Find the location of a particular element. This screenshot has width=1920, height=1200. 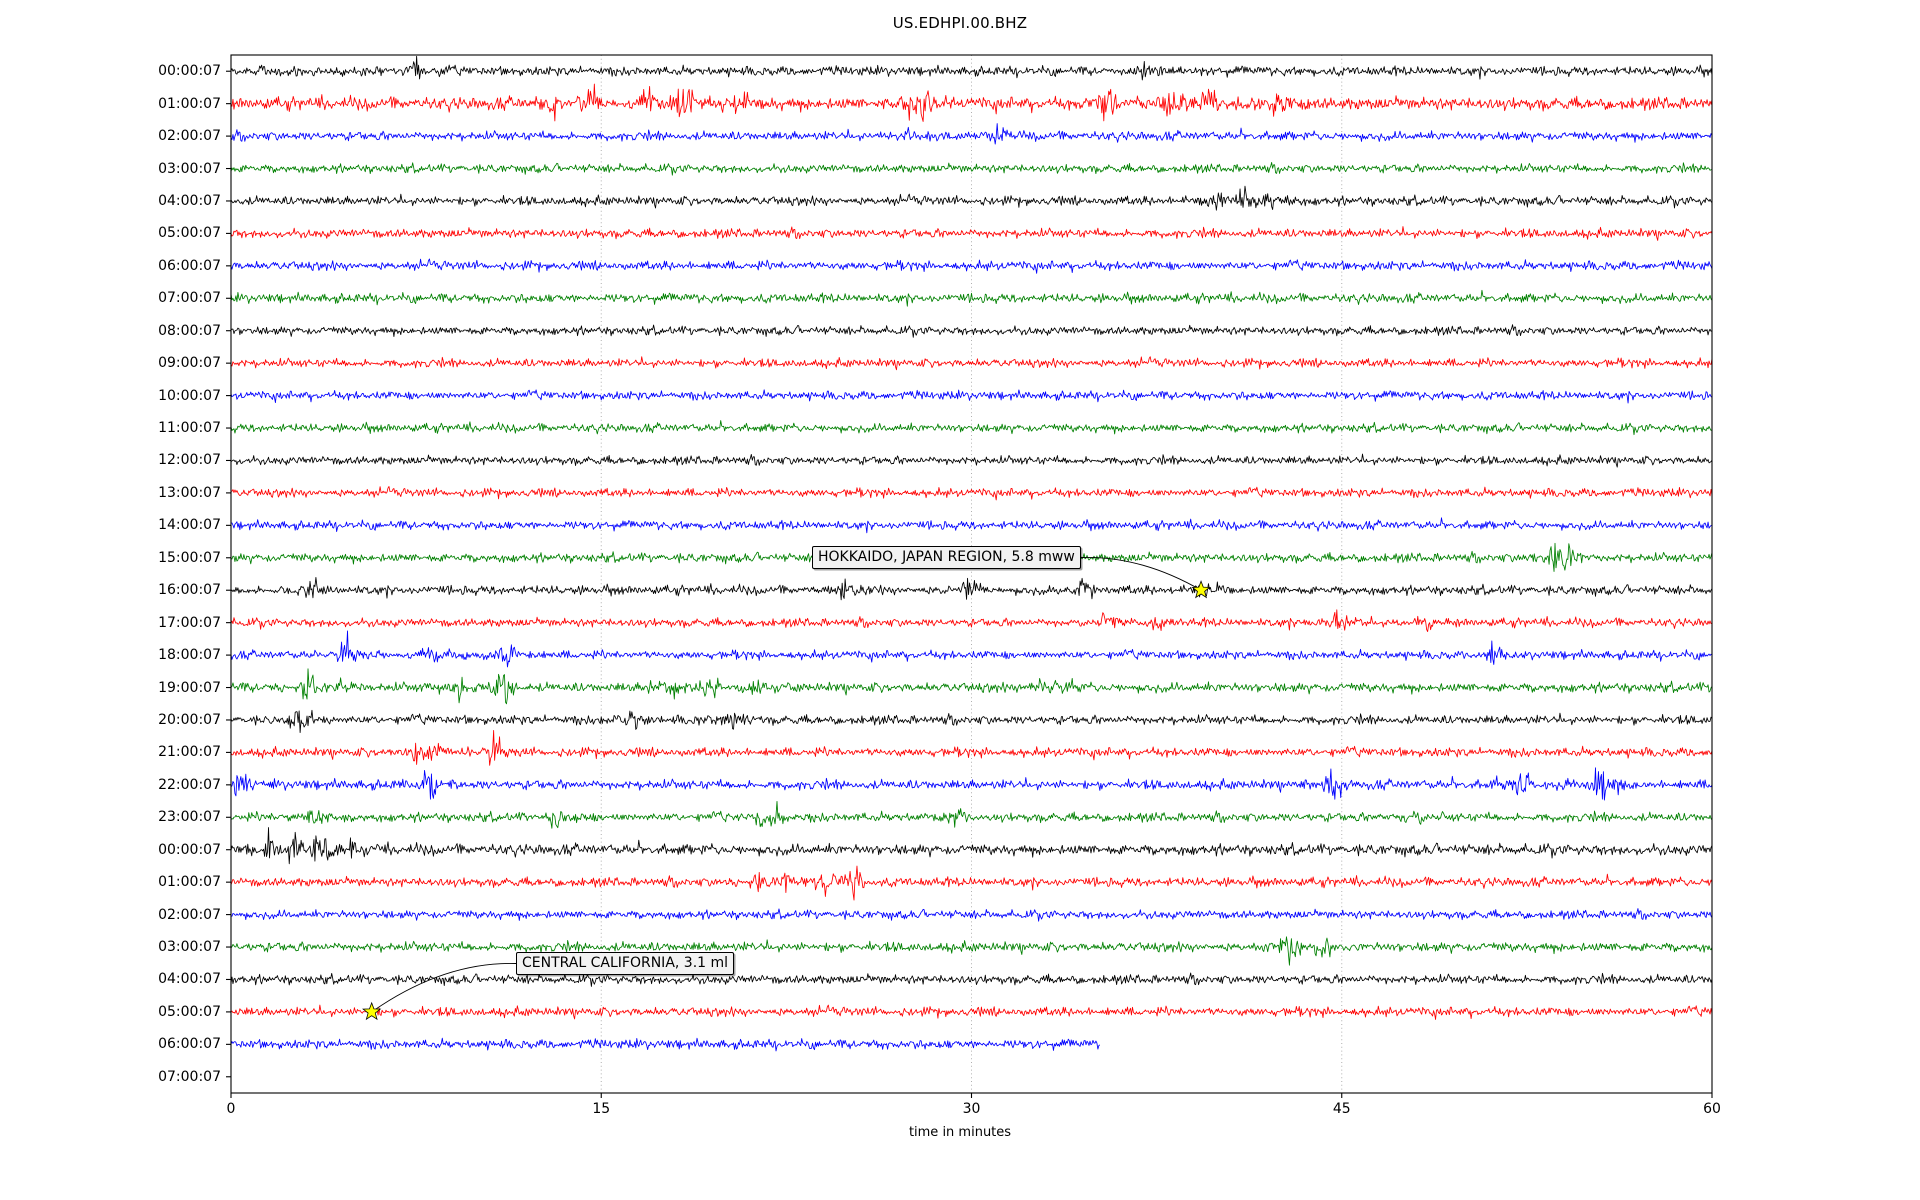

y-tick-label-hour: 12:00:07 is located at coordinates (189, 460).